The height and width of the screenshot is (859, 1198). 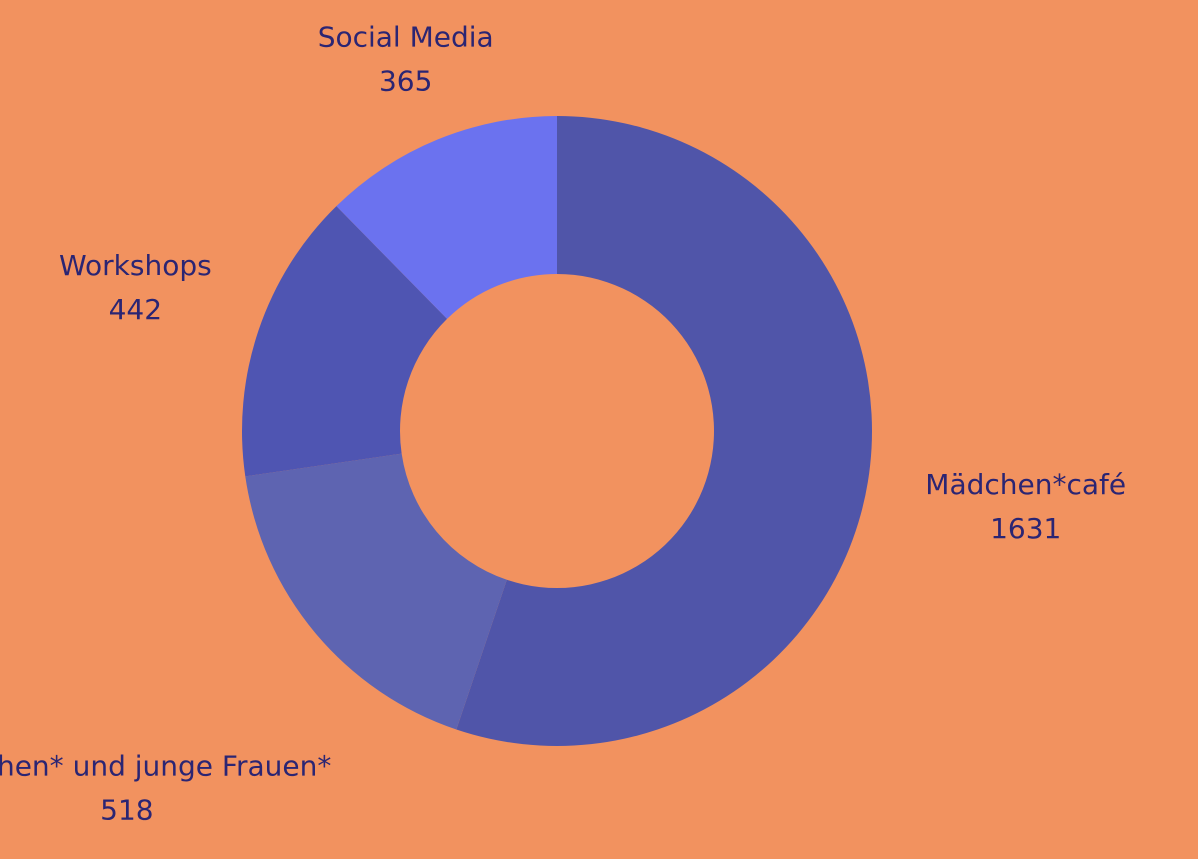 What do you see at coordinates (126, 810) in the screenshot?
I see `segment-value: 518` at bounding box center [126, 810].